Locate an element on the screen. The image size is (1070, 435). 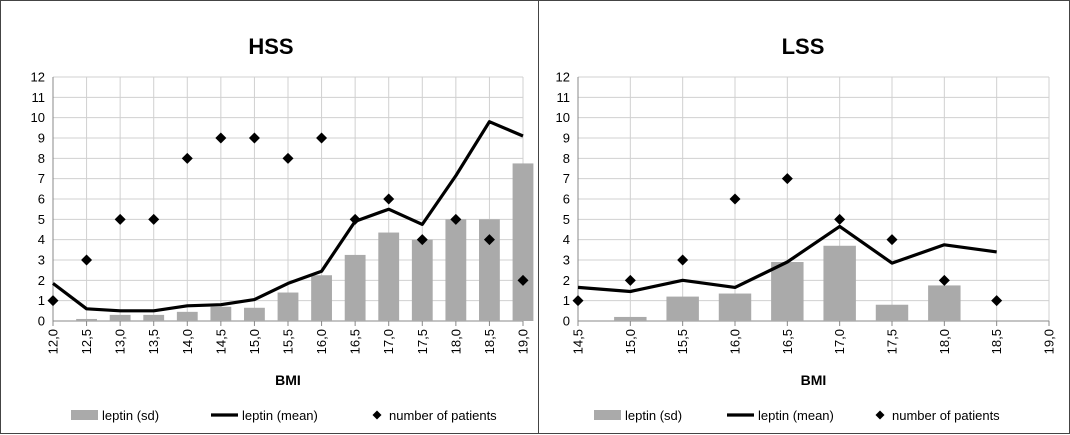
x-tick-label: 14,0 is located at coordinates (187, 341).